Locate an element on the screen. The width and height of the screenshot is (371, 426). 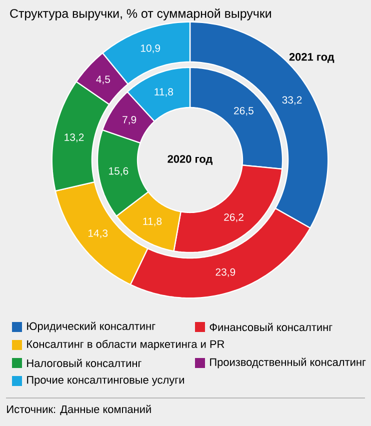
chart-title: Структура выручки, % от суммарной выручки is located at coordinates (140, 14).